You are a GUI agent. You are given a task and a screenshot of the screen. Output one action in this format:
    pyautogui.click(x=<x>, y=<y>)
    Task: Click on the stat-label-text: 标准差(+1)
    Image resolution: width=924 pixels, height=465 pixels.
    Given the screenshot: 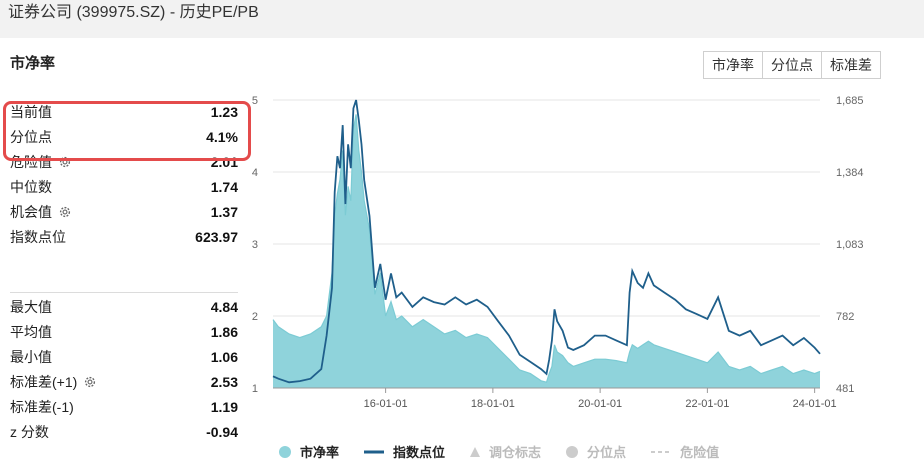 What is the action you would take?
    pyautogui.click(x=44, y=382)
    